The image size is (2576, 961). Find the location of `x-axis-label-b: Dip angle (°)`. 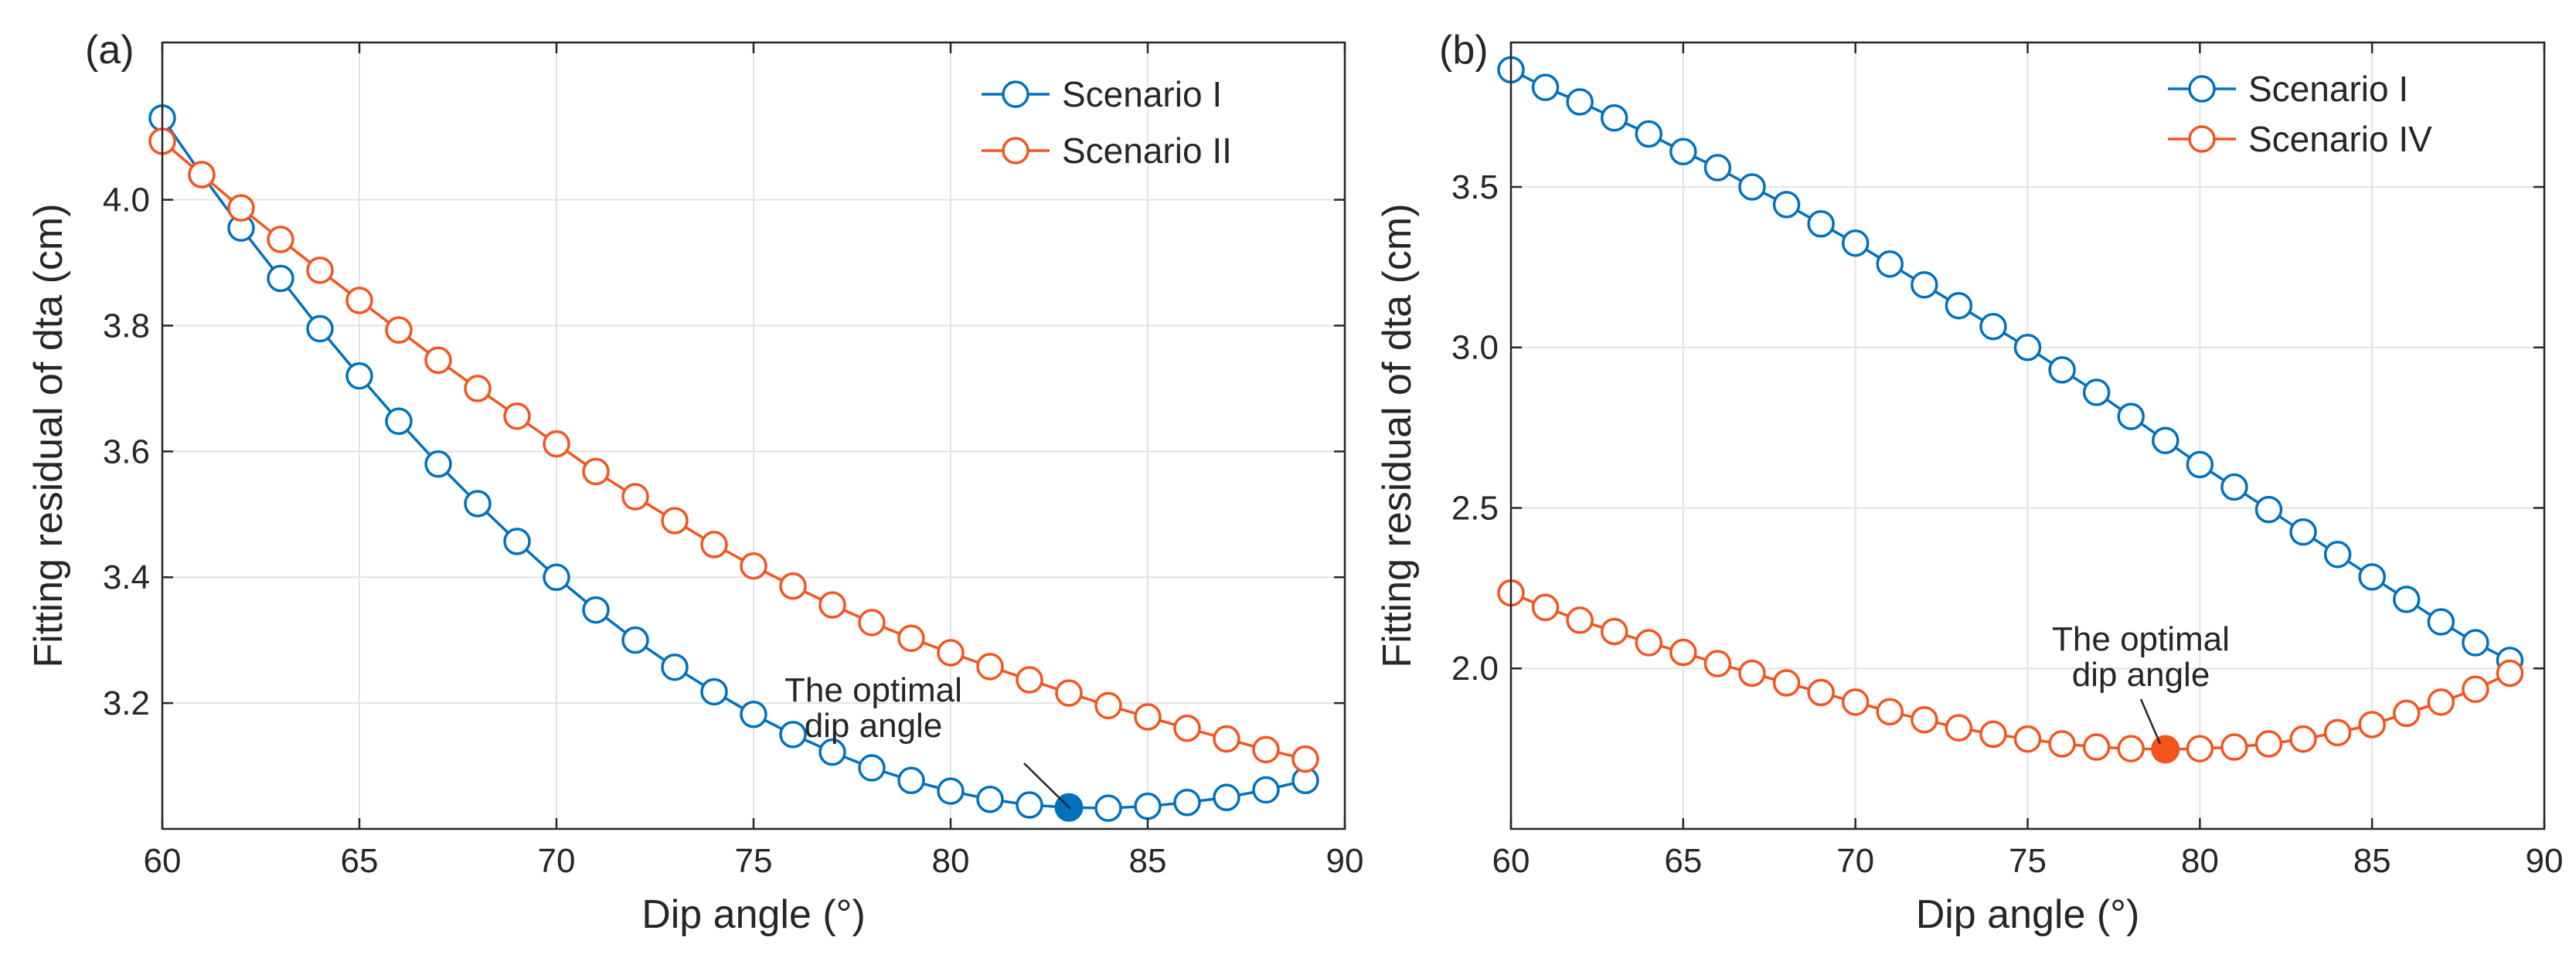

x-axis-label-b: Dip angle (°) is located at coordinates (2028, 914).